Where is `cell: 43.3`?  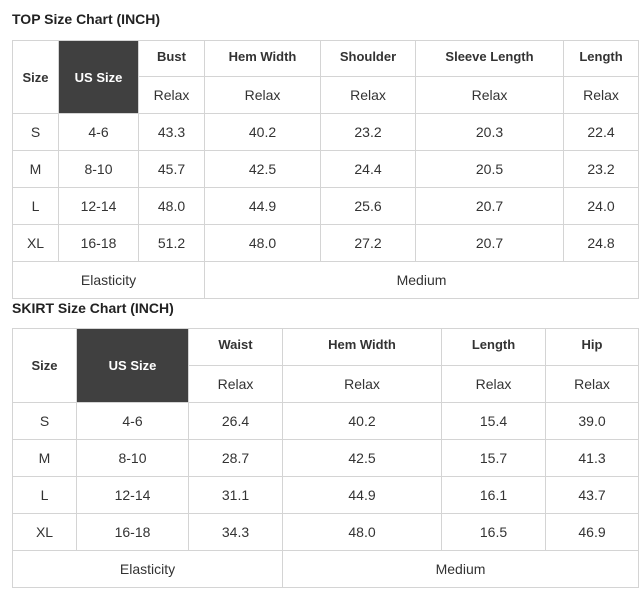
cell: 43.3 is located at coordinates (171, 132).